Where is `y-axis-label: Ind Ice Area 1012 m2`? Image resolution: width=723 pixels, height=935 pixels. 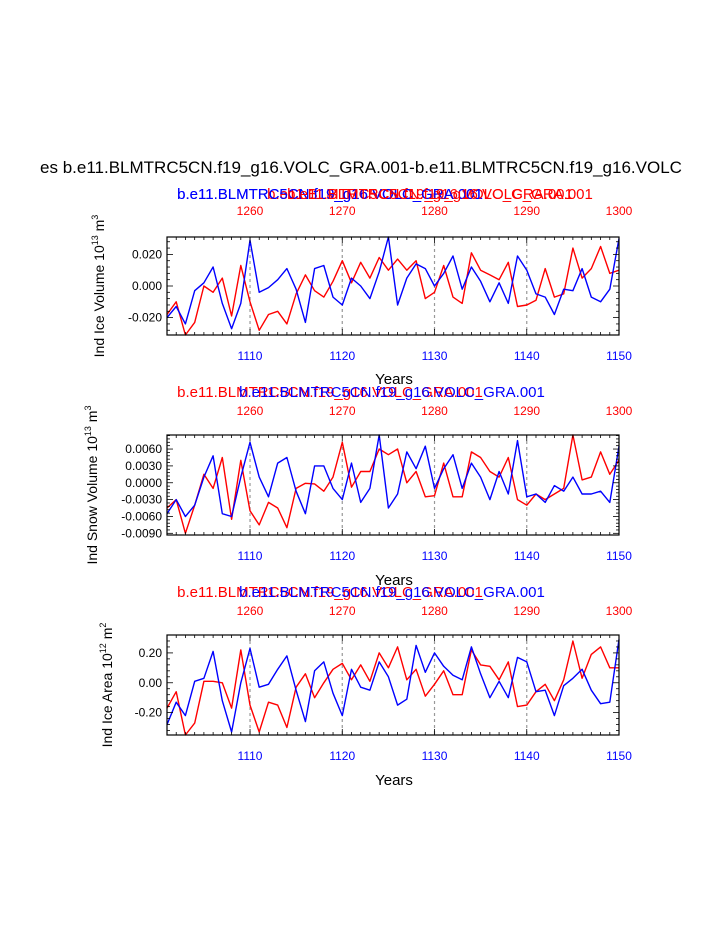
y-axis-label: Ind Ice Area 1012 m2 is located at coordinates (106, 685).